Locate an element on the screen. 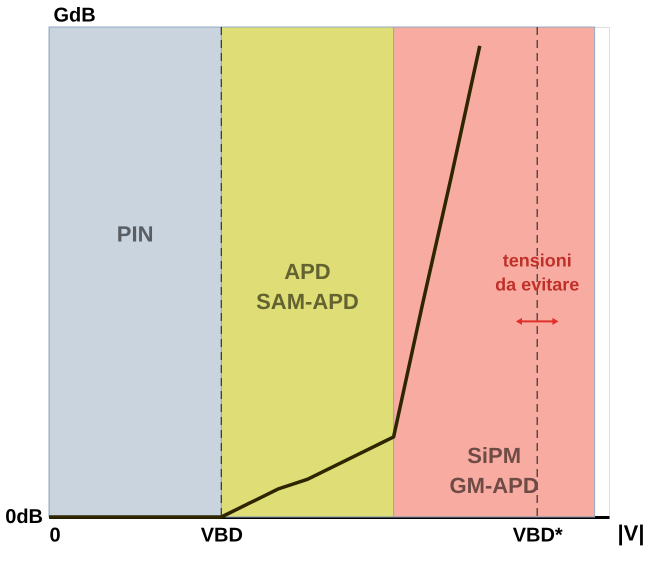 Image resolution: width=662 pixels, height=572 pixels. x-axis-title: |V| is located at coordinates (631, 533).